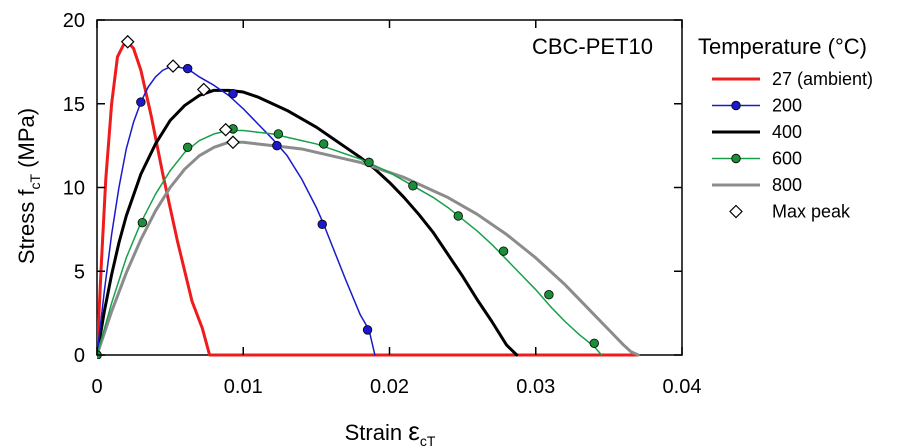  What do you see at coordinates (787, 159) in the screenshot?
I see `legend-label: 600` at bounding box center [787, 159].